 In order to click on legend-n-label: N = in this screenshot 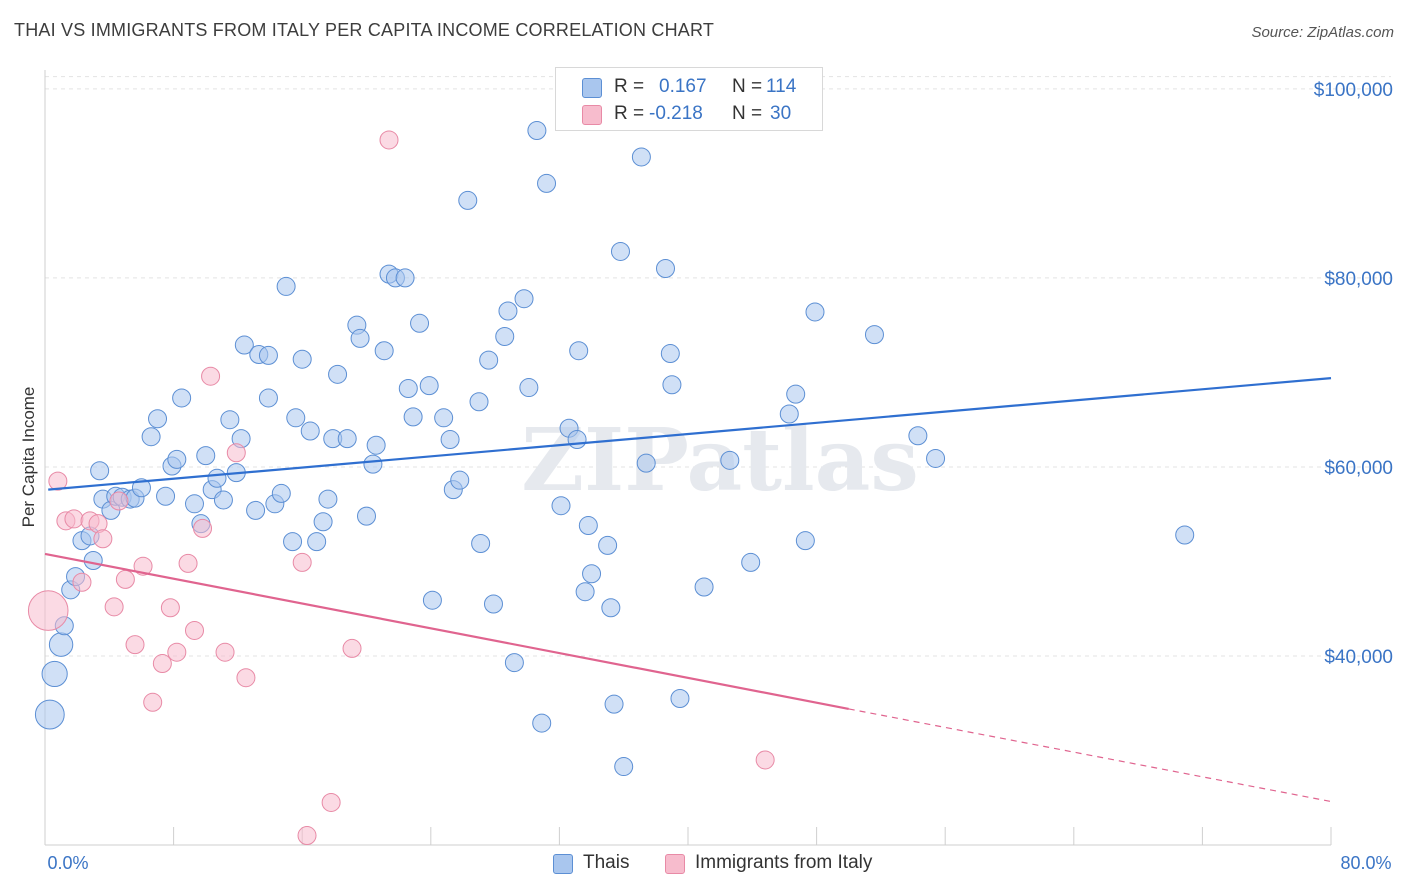, I will do `click(747, 113)`.